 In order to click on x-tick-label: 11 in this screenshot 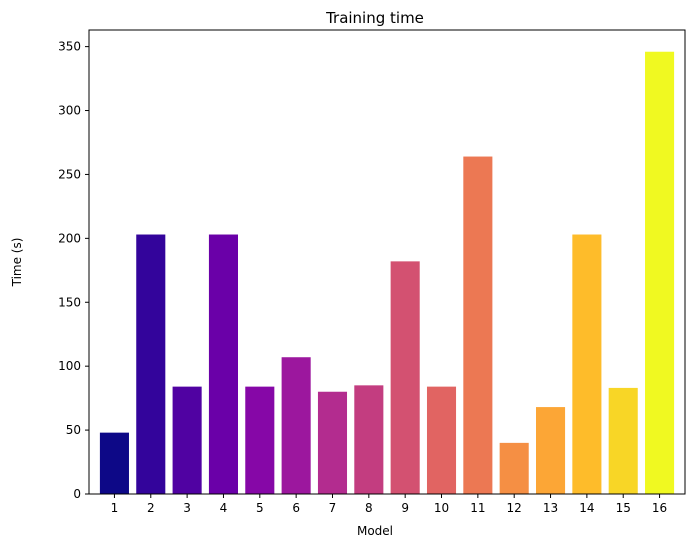, I will do `click(477, 508)`.